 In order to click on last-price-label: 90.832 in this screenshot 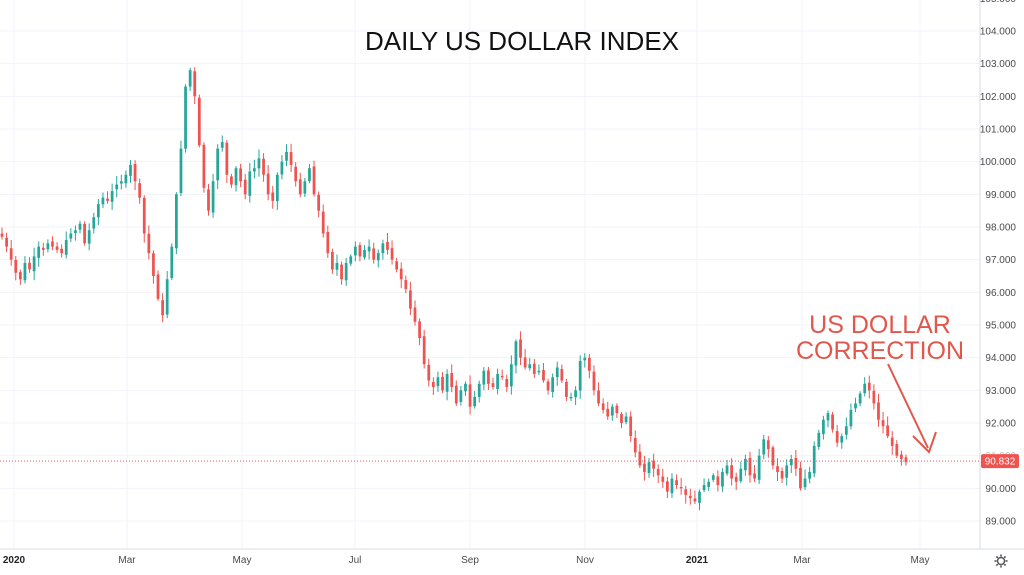, I will do `click(1000, 461)`.